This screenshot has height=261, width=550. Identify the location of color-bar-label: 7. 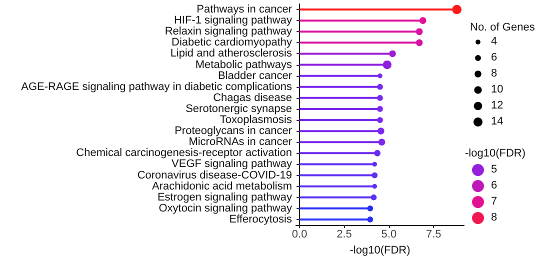
(494, 202).